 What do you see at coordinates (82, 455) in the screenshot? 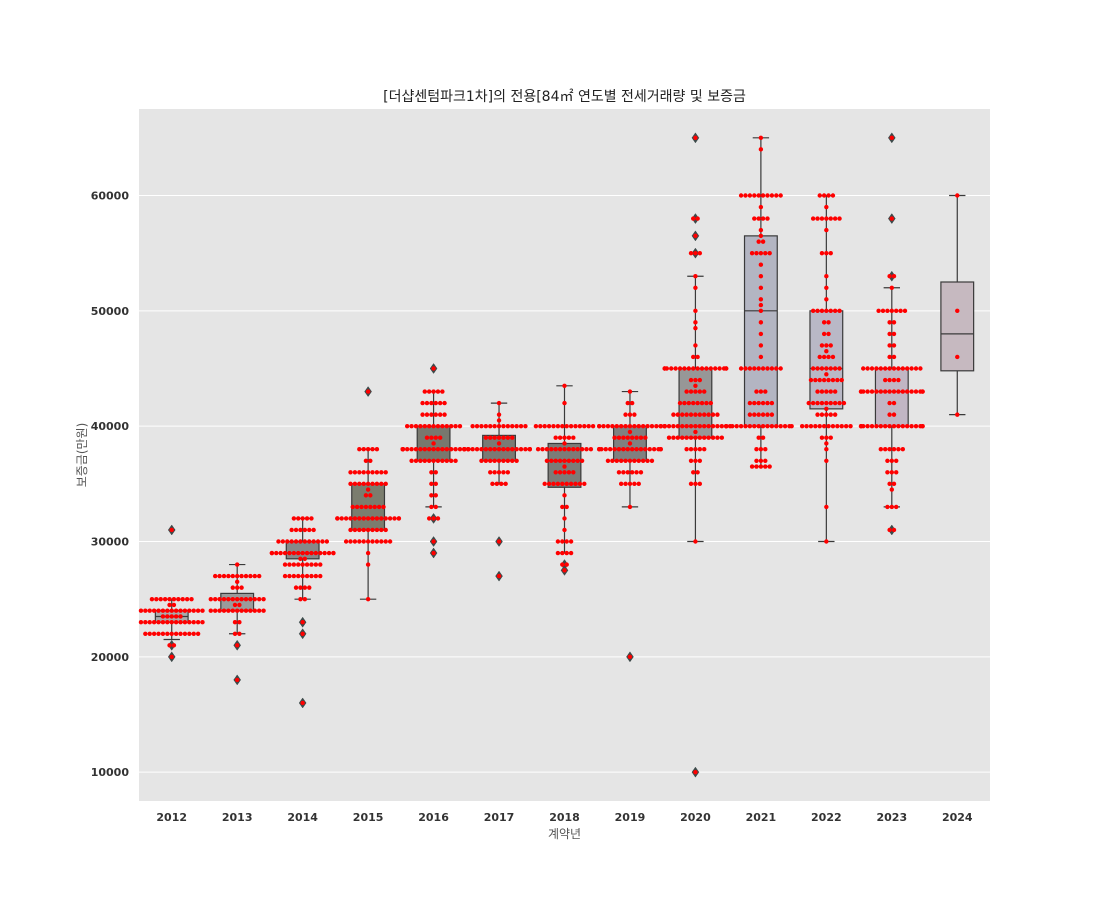
I see `y-axis-label: 보증금(만원)` at bounding box center [82, 455].